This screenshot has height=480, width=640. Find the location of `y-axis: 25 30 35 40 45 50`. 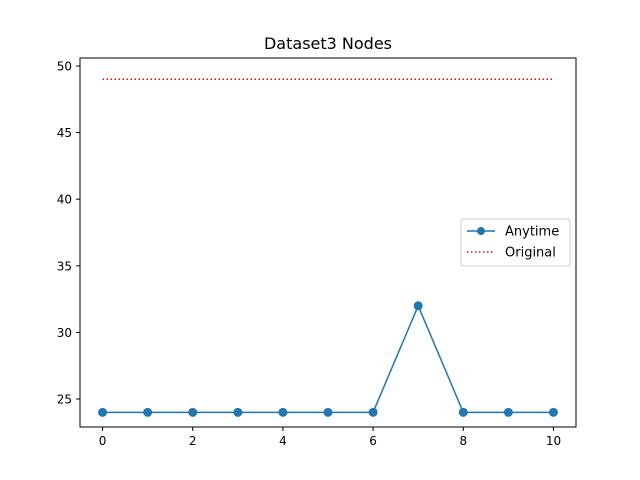

y-axis: 25 30 35 40 45 50 is located at coordinates (68, 233).